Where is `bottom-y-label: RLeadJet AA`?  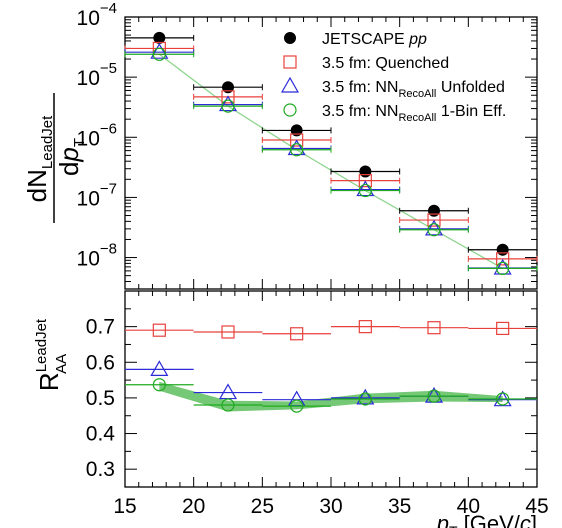
bottom-y-label: RLeadJet AA is located at coordinates (51, 354).